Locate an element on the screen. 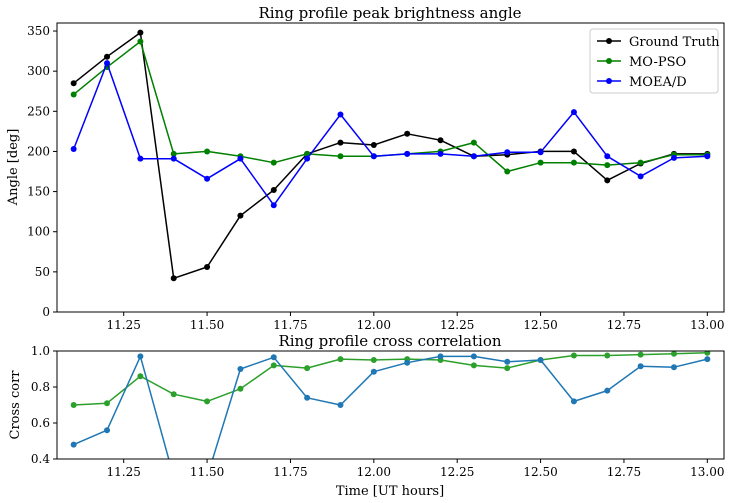  crosscorr-xtick-label: 12.00 is located at coordinates (374, 472).